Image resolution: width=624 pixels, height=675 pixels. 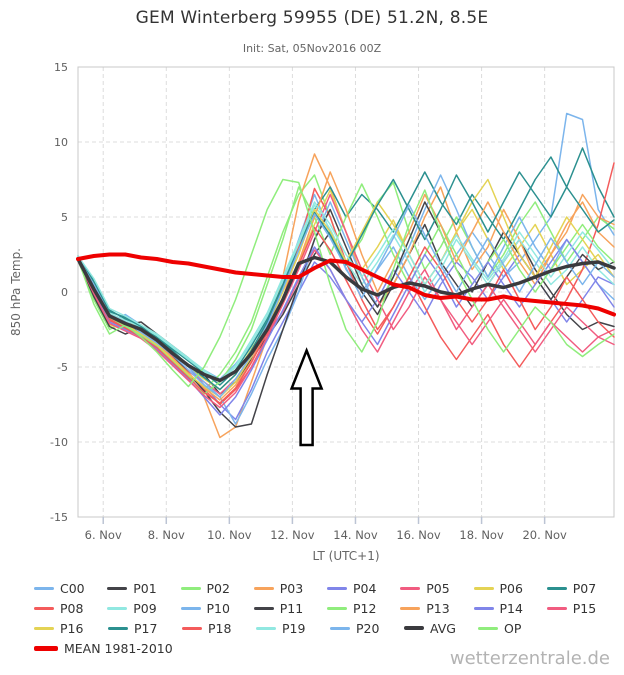 I want to click on legend-label: P18, so click(x=220, y=628).